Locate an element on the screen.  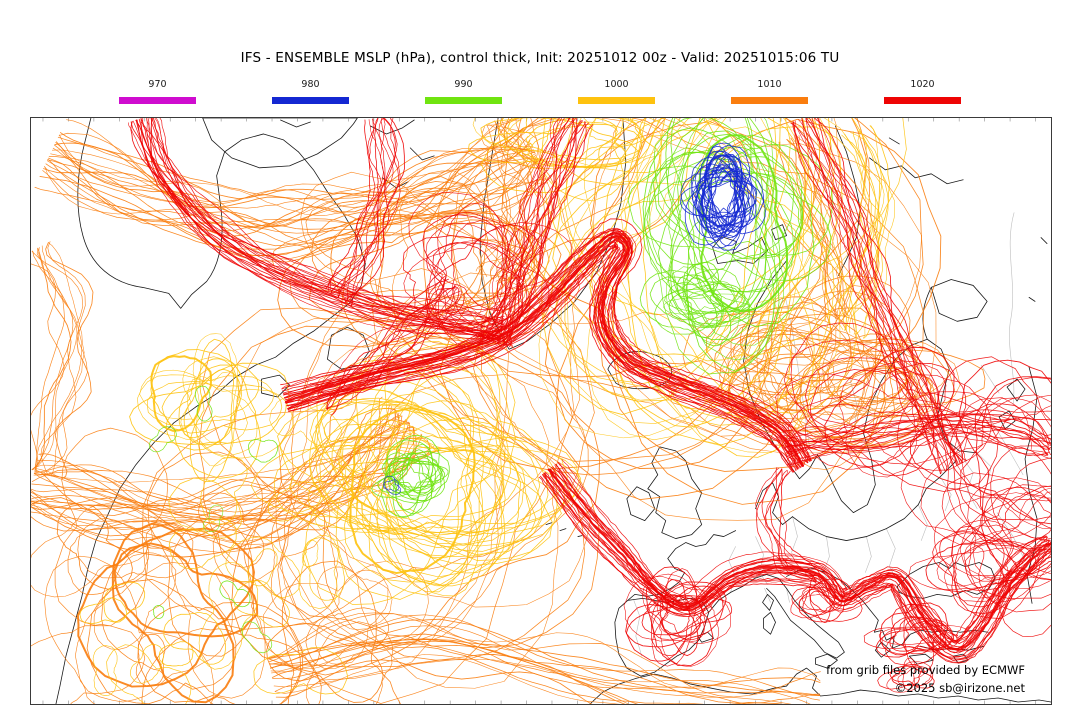
legend-item-1020: 1020 is located at coordinates (922, 91).